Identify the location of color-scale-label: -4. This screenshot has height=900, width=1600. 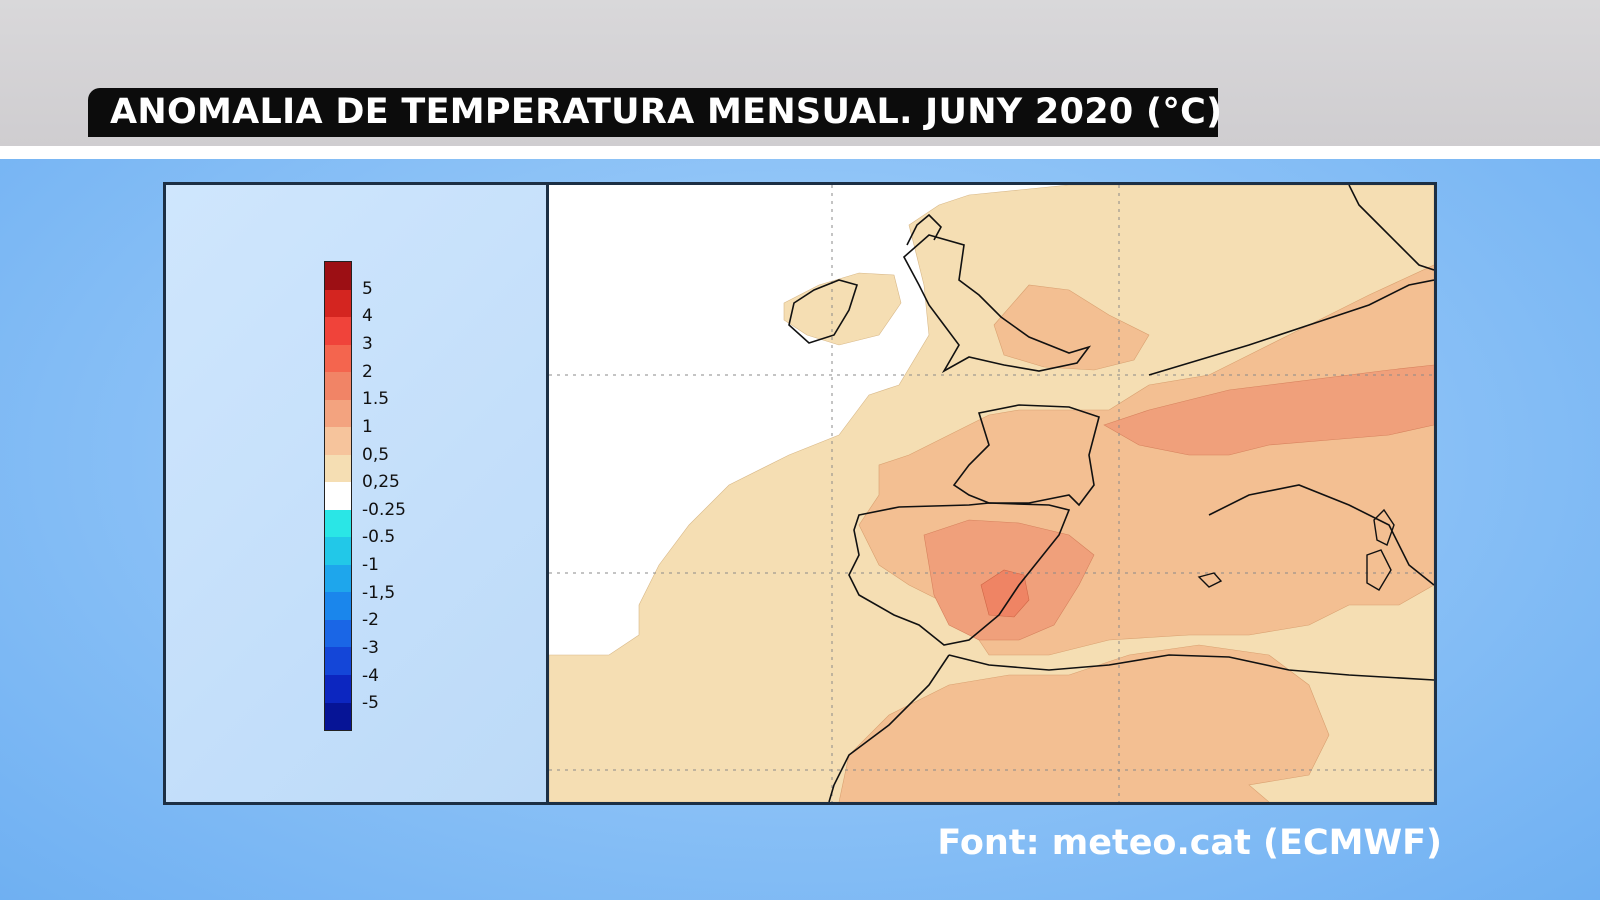
(370, 675).